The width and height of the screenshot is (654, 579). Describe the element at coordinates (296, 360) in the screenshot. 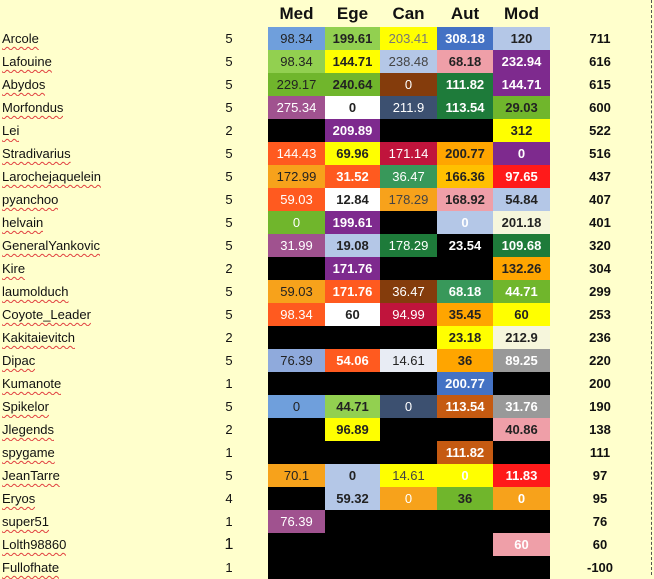

I see `score-cell: 76.39` at that location.